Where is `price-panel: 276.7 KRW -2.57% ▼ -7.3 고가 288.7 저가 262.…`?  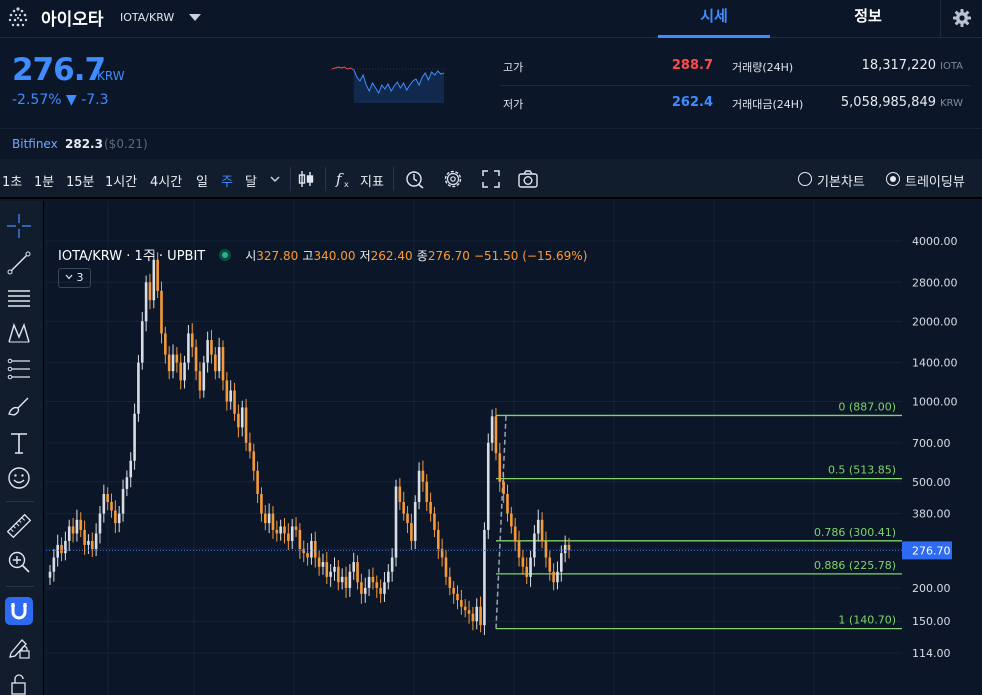 price-panel: 276.7 KRW -2.57% ▼ -7.3 고가 288.7 저가 262.… is located at coordinates (491, 83).